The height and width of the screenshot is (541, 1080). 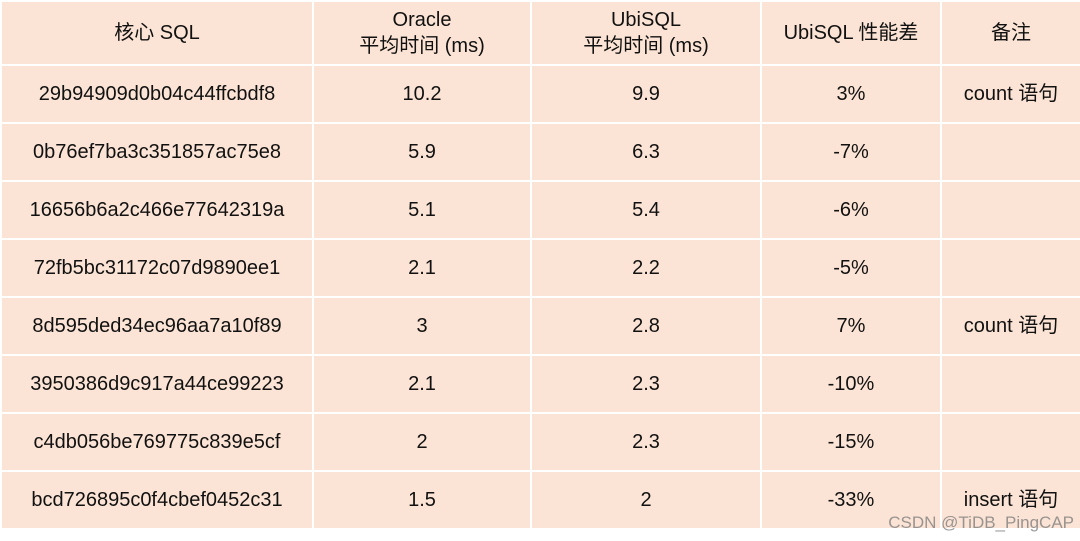 What do you see at coordinates (646, 20) in the screenshot?
I see `header-text: UbiSQL` at bounding box center [646, 20].